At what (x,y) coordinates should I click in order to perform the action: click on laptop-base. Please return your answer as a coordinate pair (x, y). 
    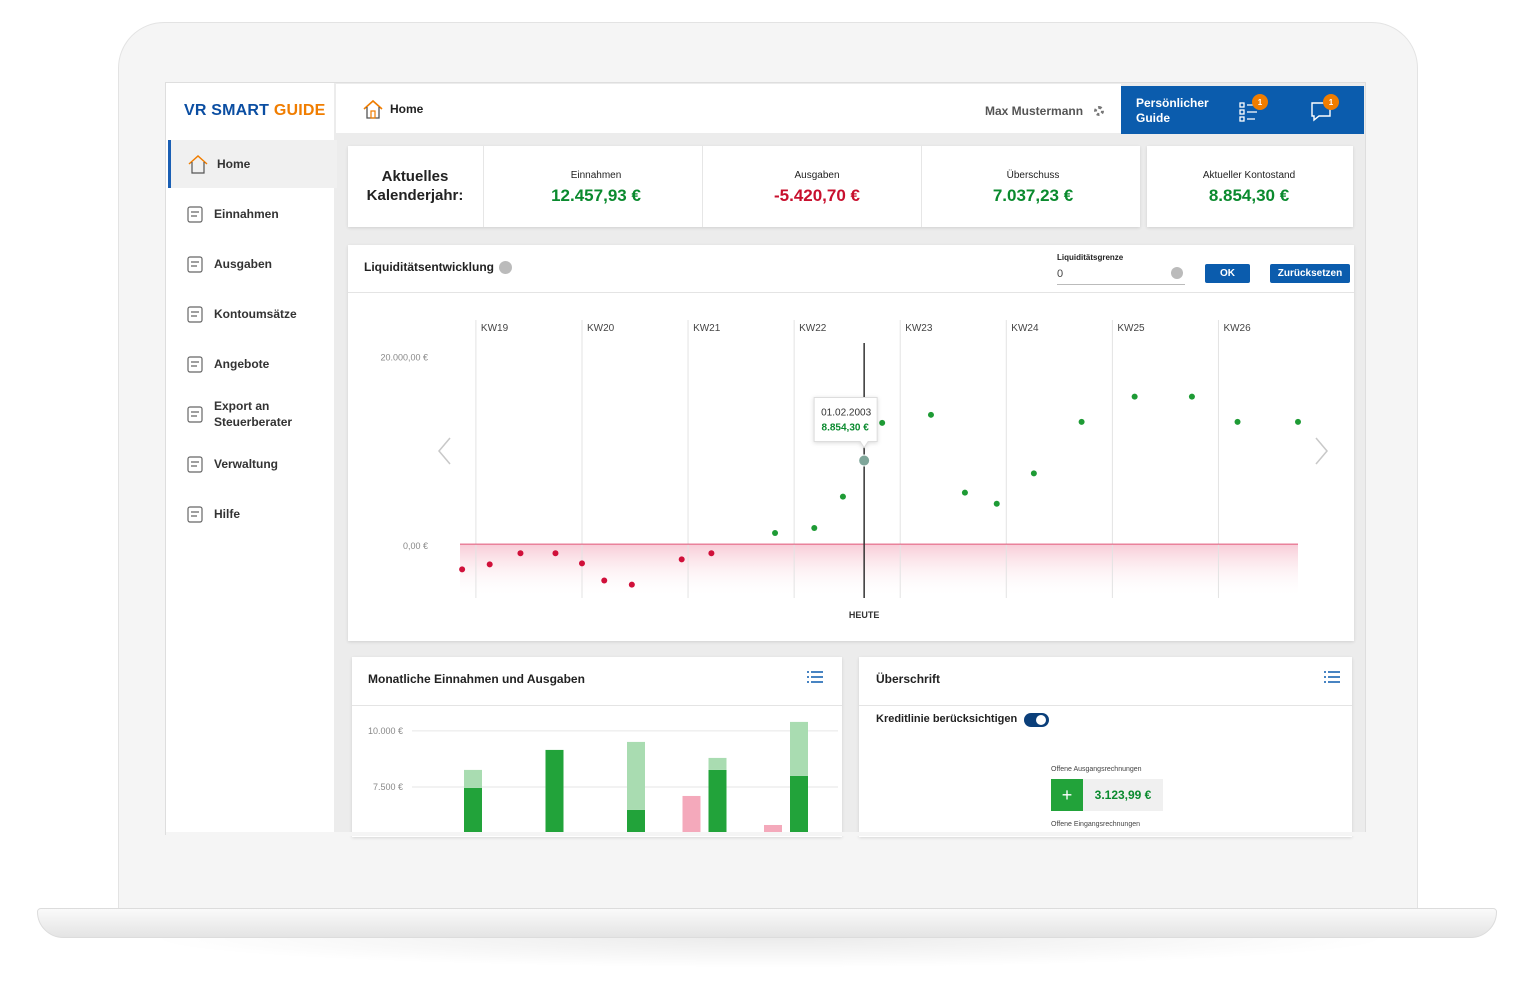
    Looking at the image, I should click on (767, 923).